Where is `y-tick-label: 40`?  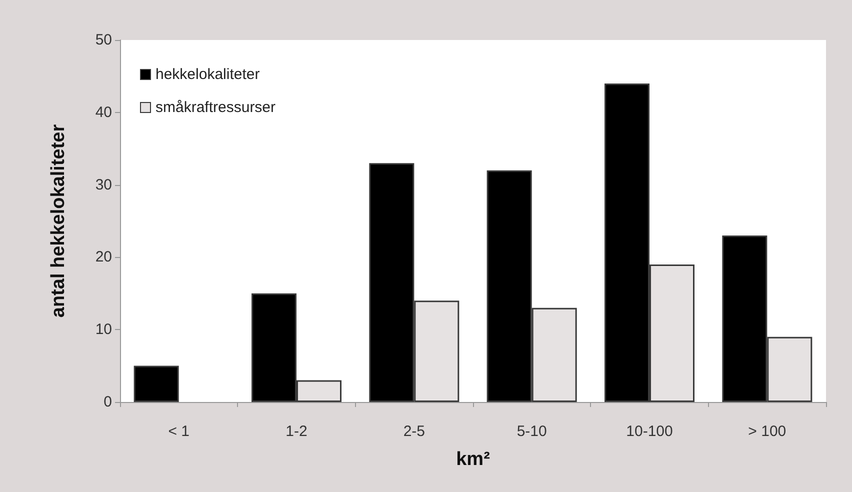 y-tick-label: 40 is located at coordinates (103, 112).